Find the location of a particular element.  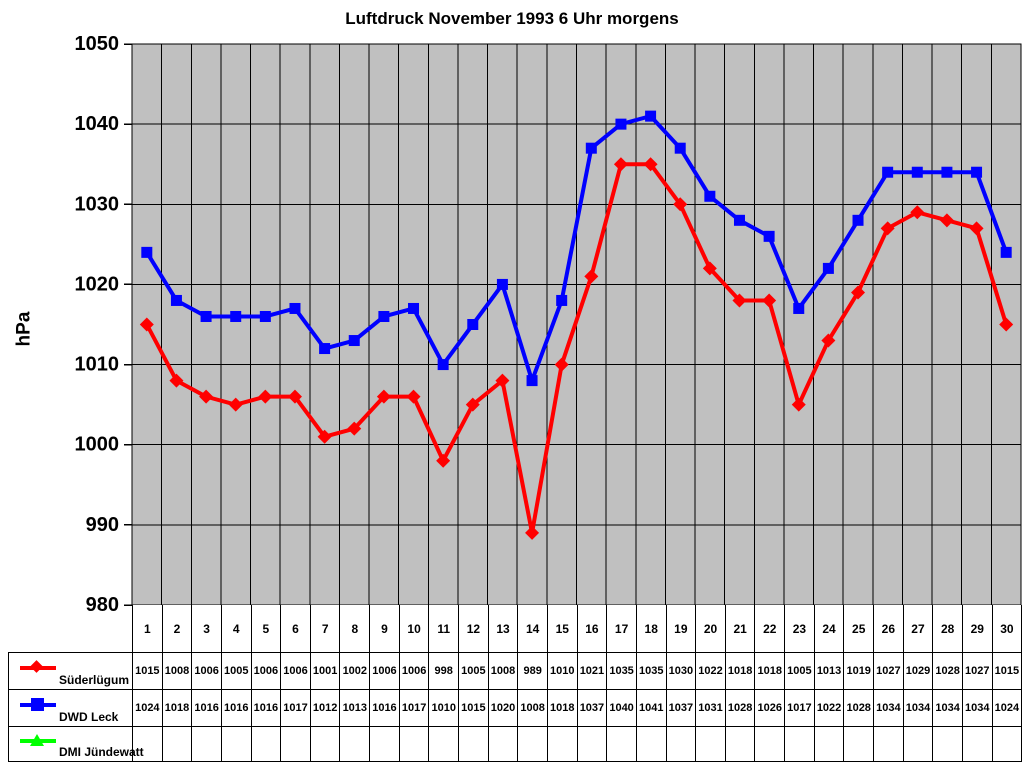

legend-item: DWD Leck is located at coordinates (71, 708).